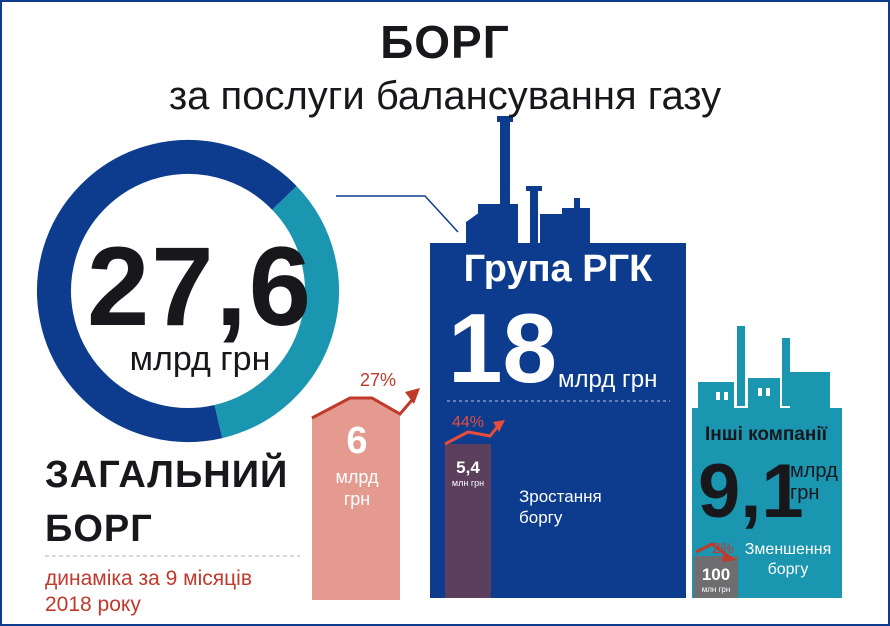  I want to click on dynamics-label: динаміка за 9 місяців 2018 року, so click(148, 592).